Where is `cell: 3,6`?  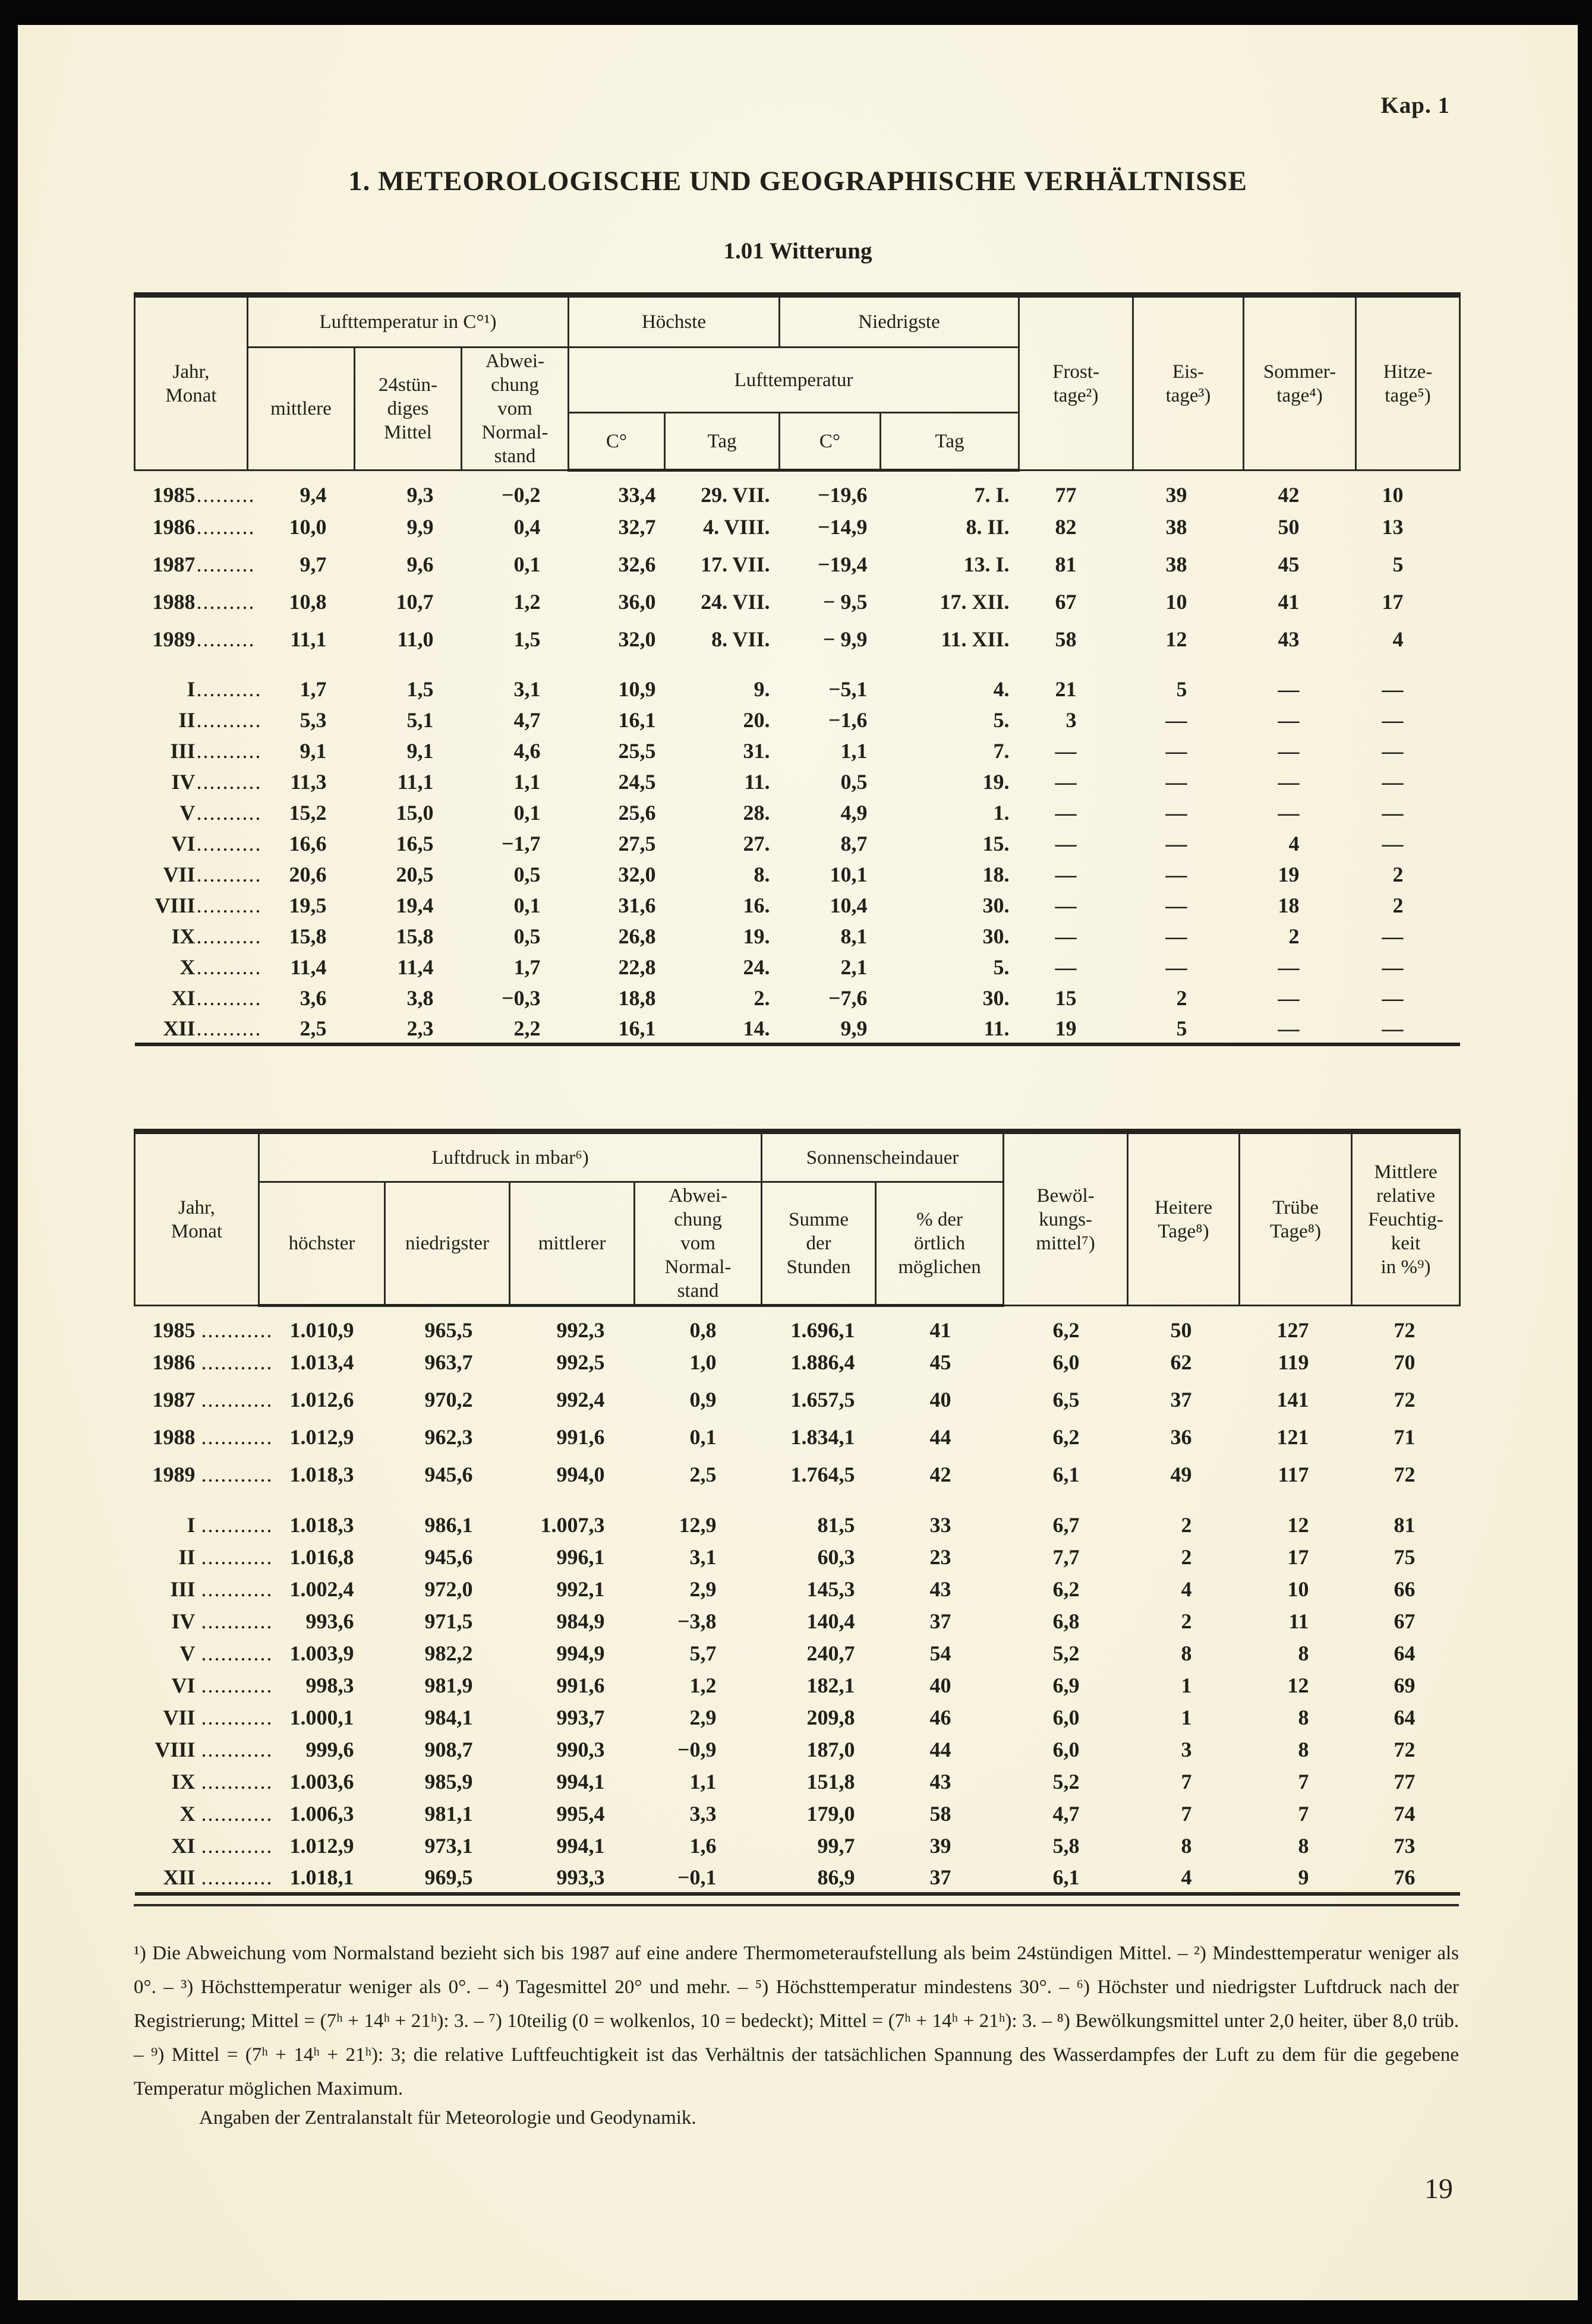
cell: 3,6 is located at coordinates (313, 998).